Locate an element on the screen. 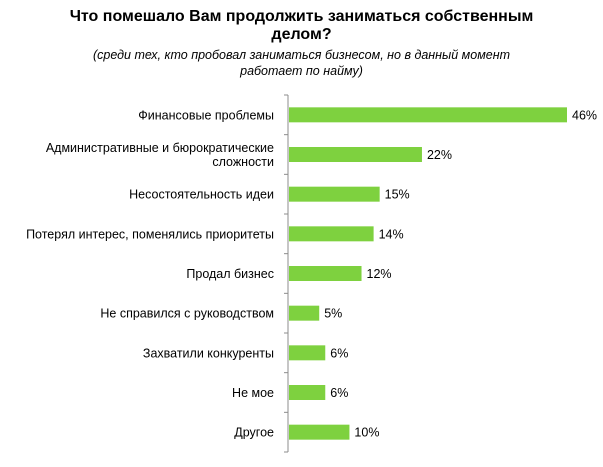  category-label-1: Финансовые проблемы is located at coordinates (206, 115).